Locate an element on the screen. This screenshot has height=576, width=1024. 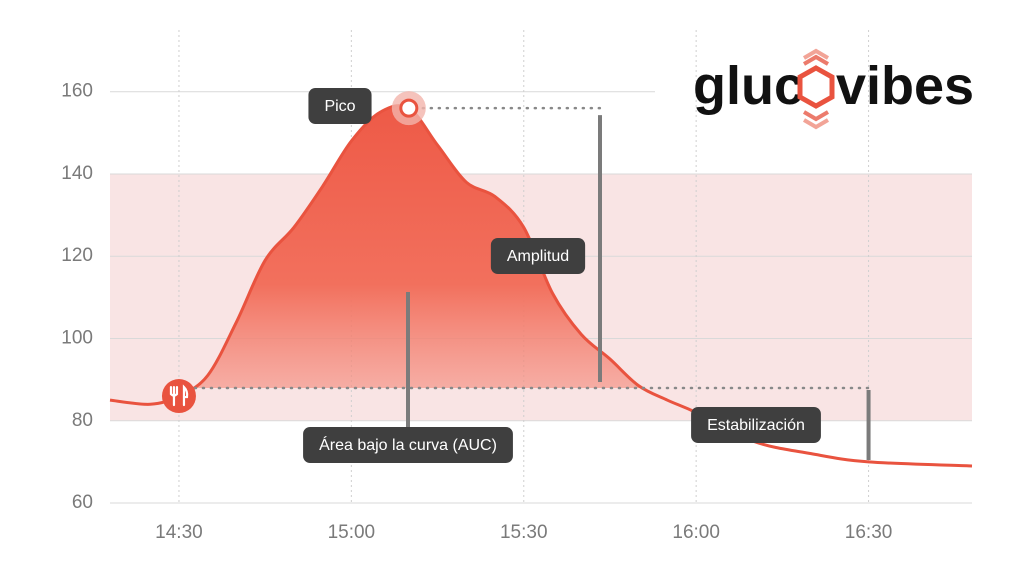
y-tick-label: 160 is located at coordinates (77, 91).